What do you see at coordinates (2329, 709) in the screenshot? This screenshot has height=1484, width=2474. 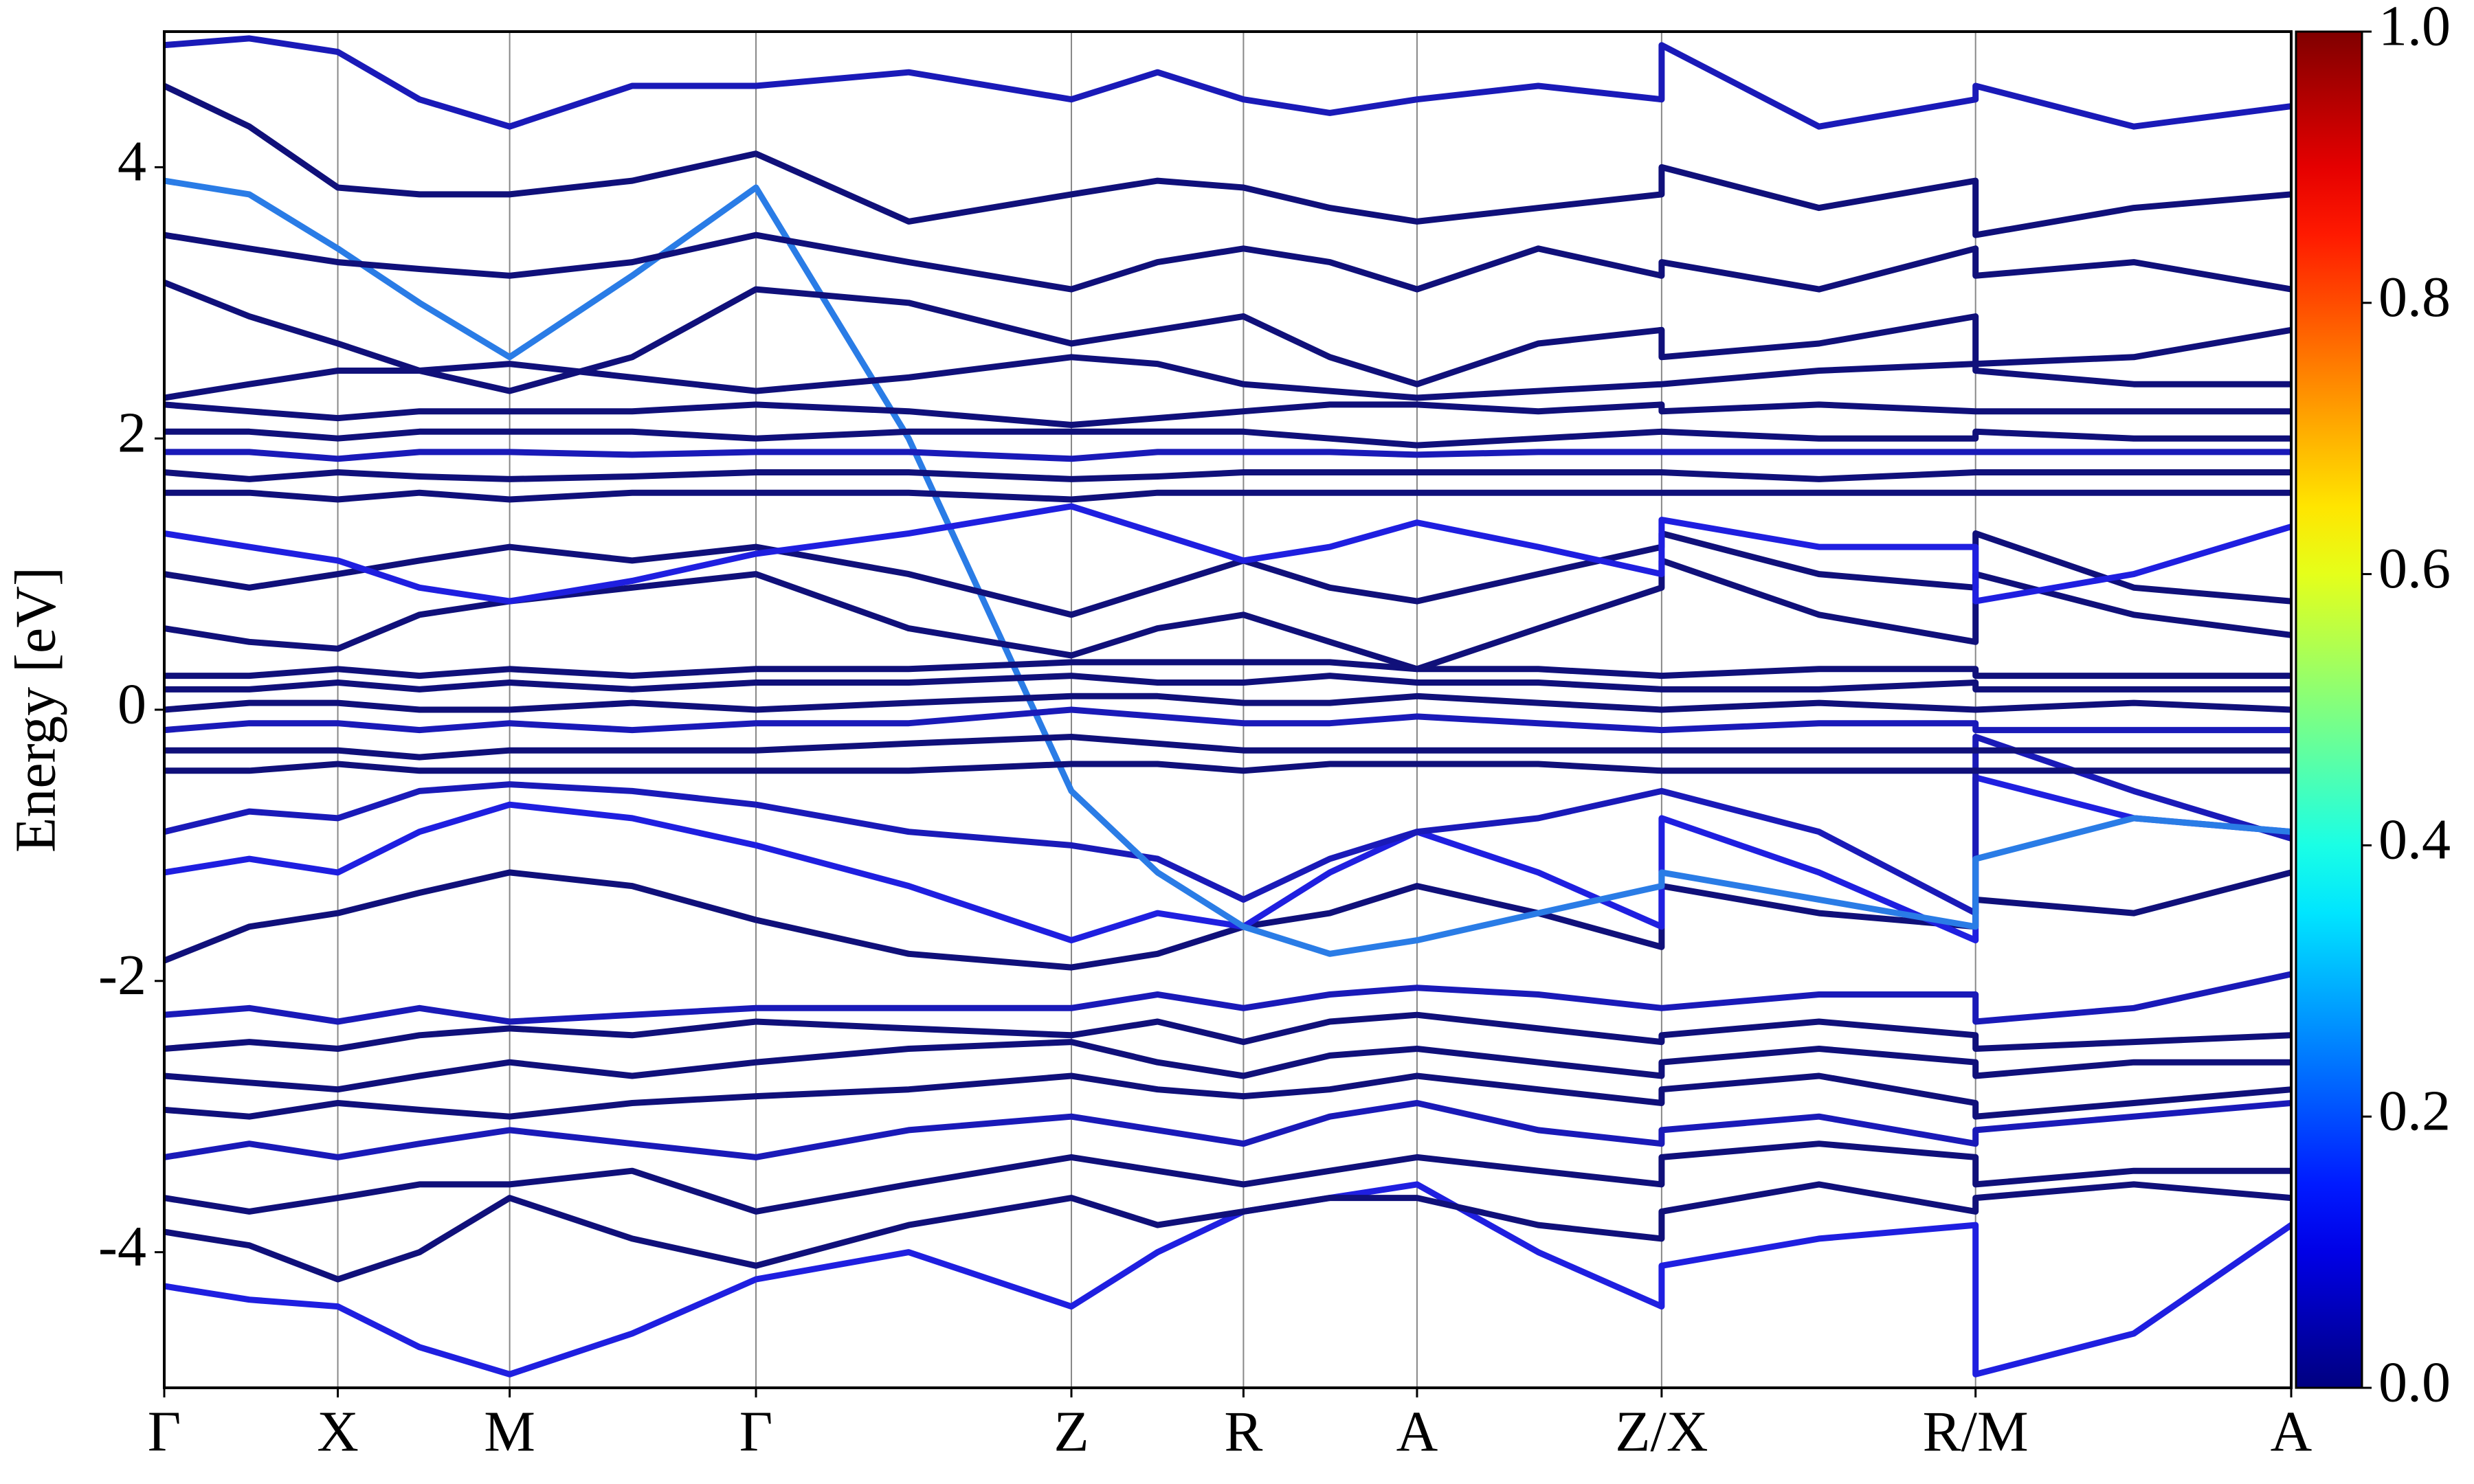 I see `colorbar` at bounding box center [2329, 709].